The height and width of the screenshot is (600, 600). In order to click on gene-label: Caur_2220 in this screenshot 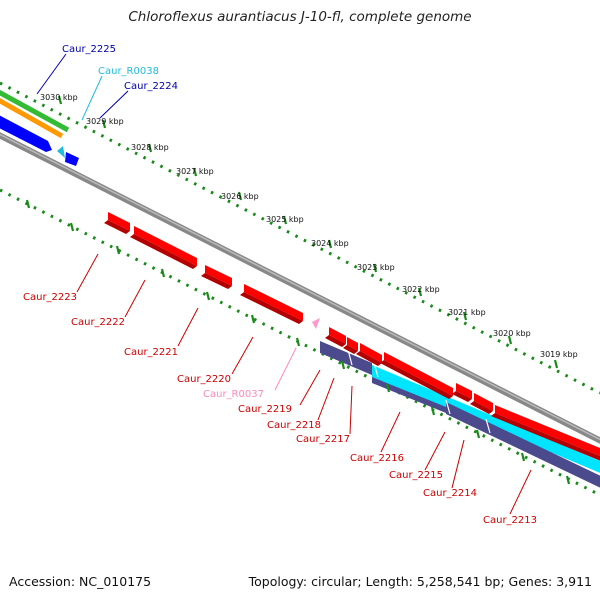, I will do `click(204, 379)`.